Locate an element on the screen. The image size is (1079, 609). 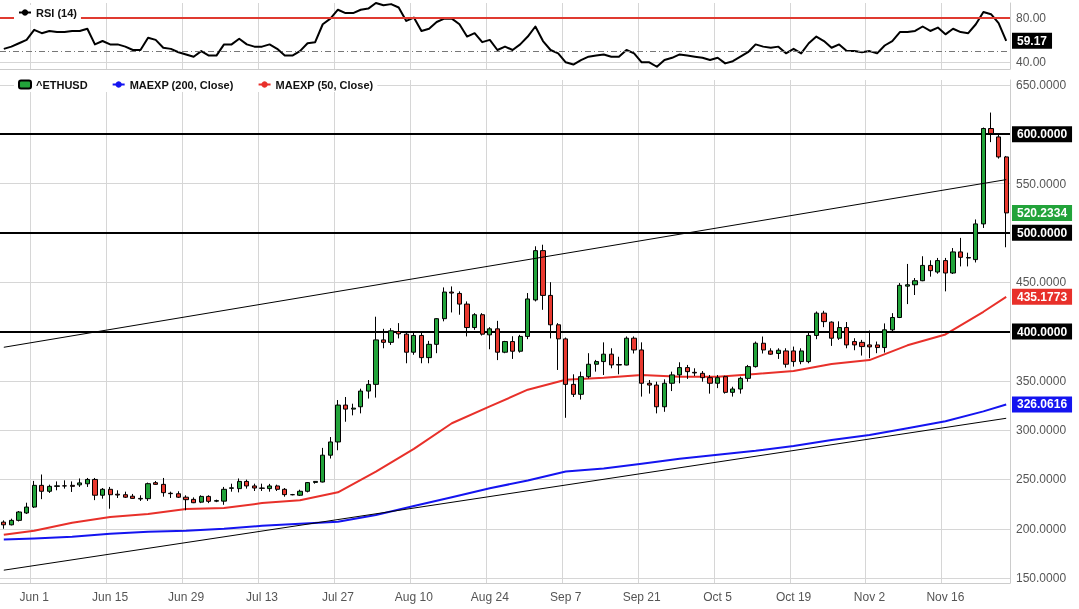
y-tick-label: 650.0000 is located at coordinates (1041, 84).